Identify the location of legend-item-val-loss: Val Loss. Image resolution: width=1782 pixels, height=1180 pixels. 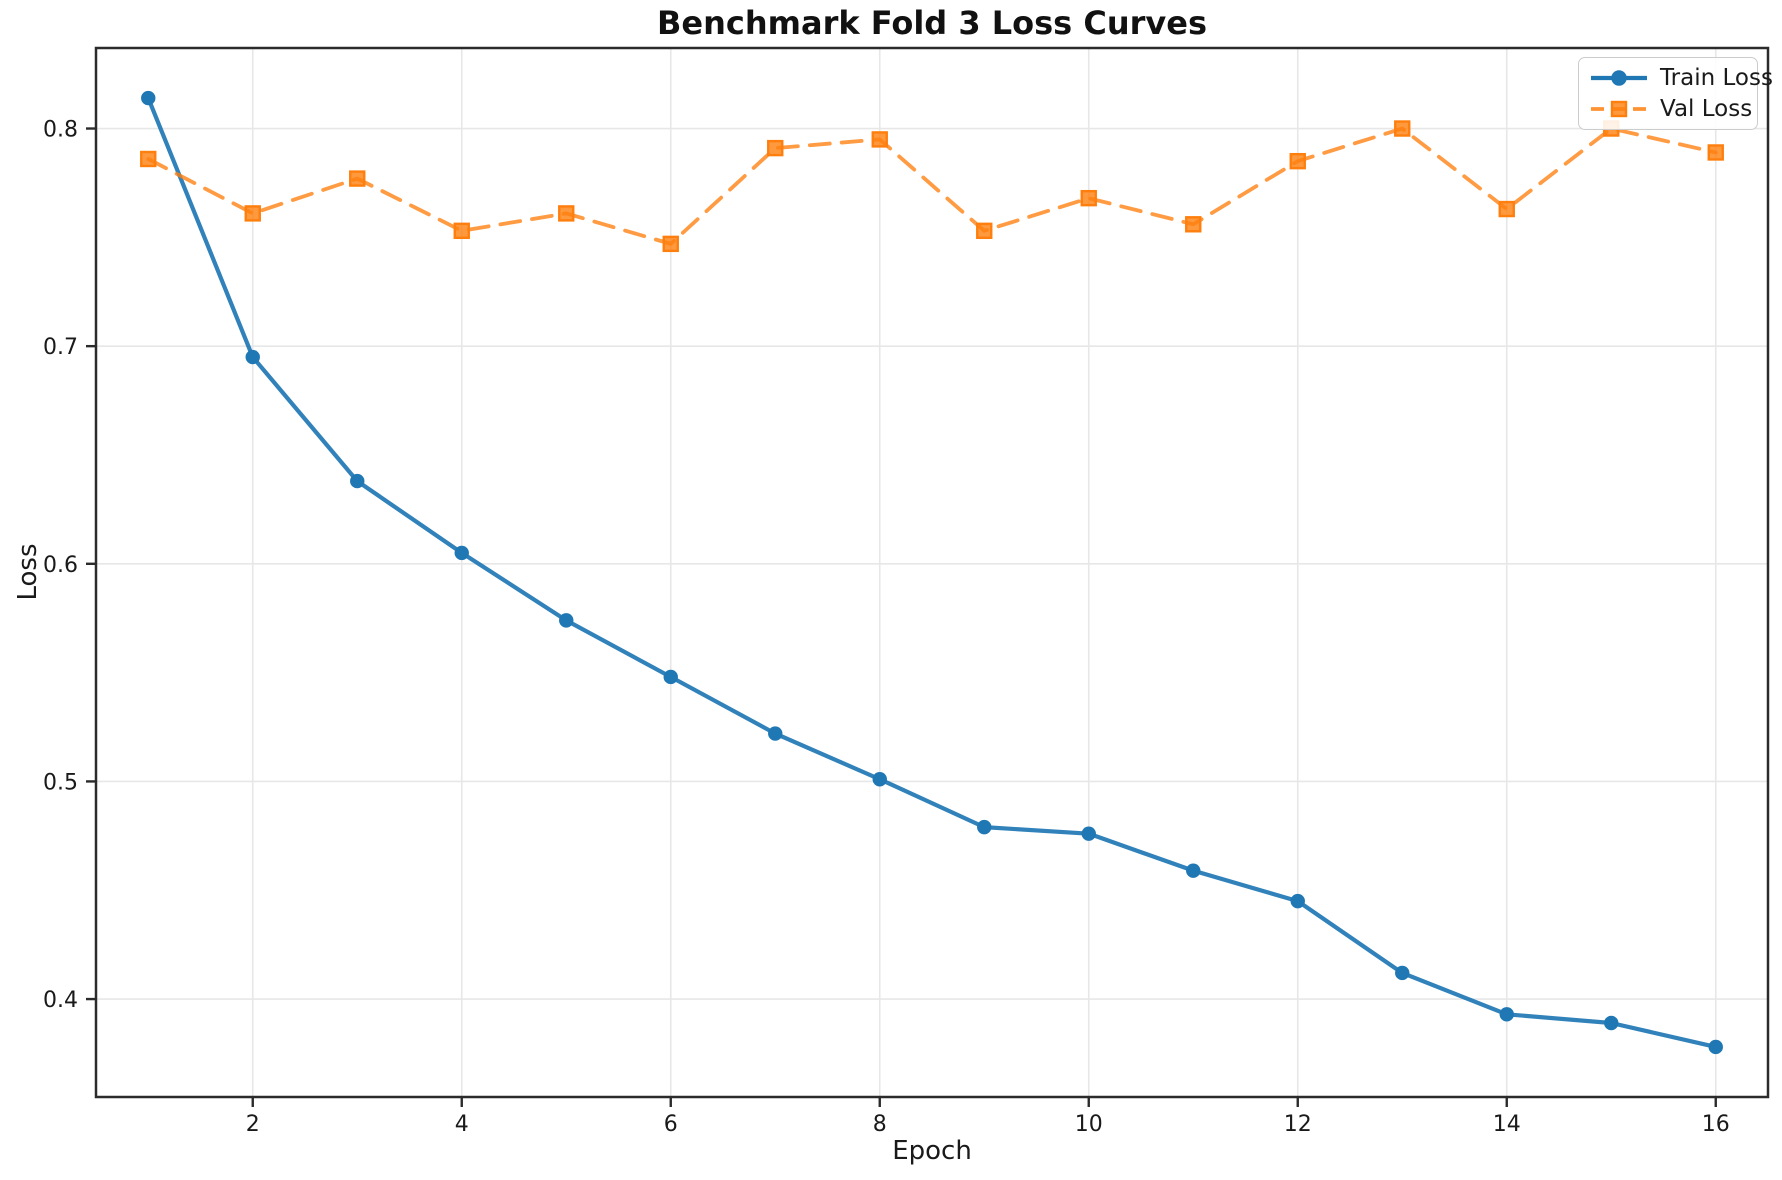
(1670, 109).